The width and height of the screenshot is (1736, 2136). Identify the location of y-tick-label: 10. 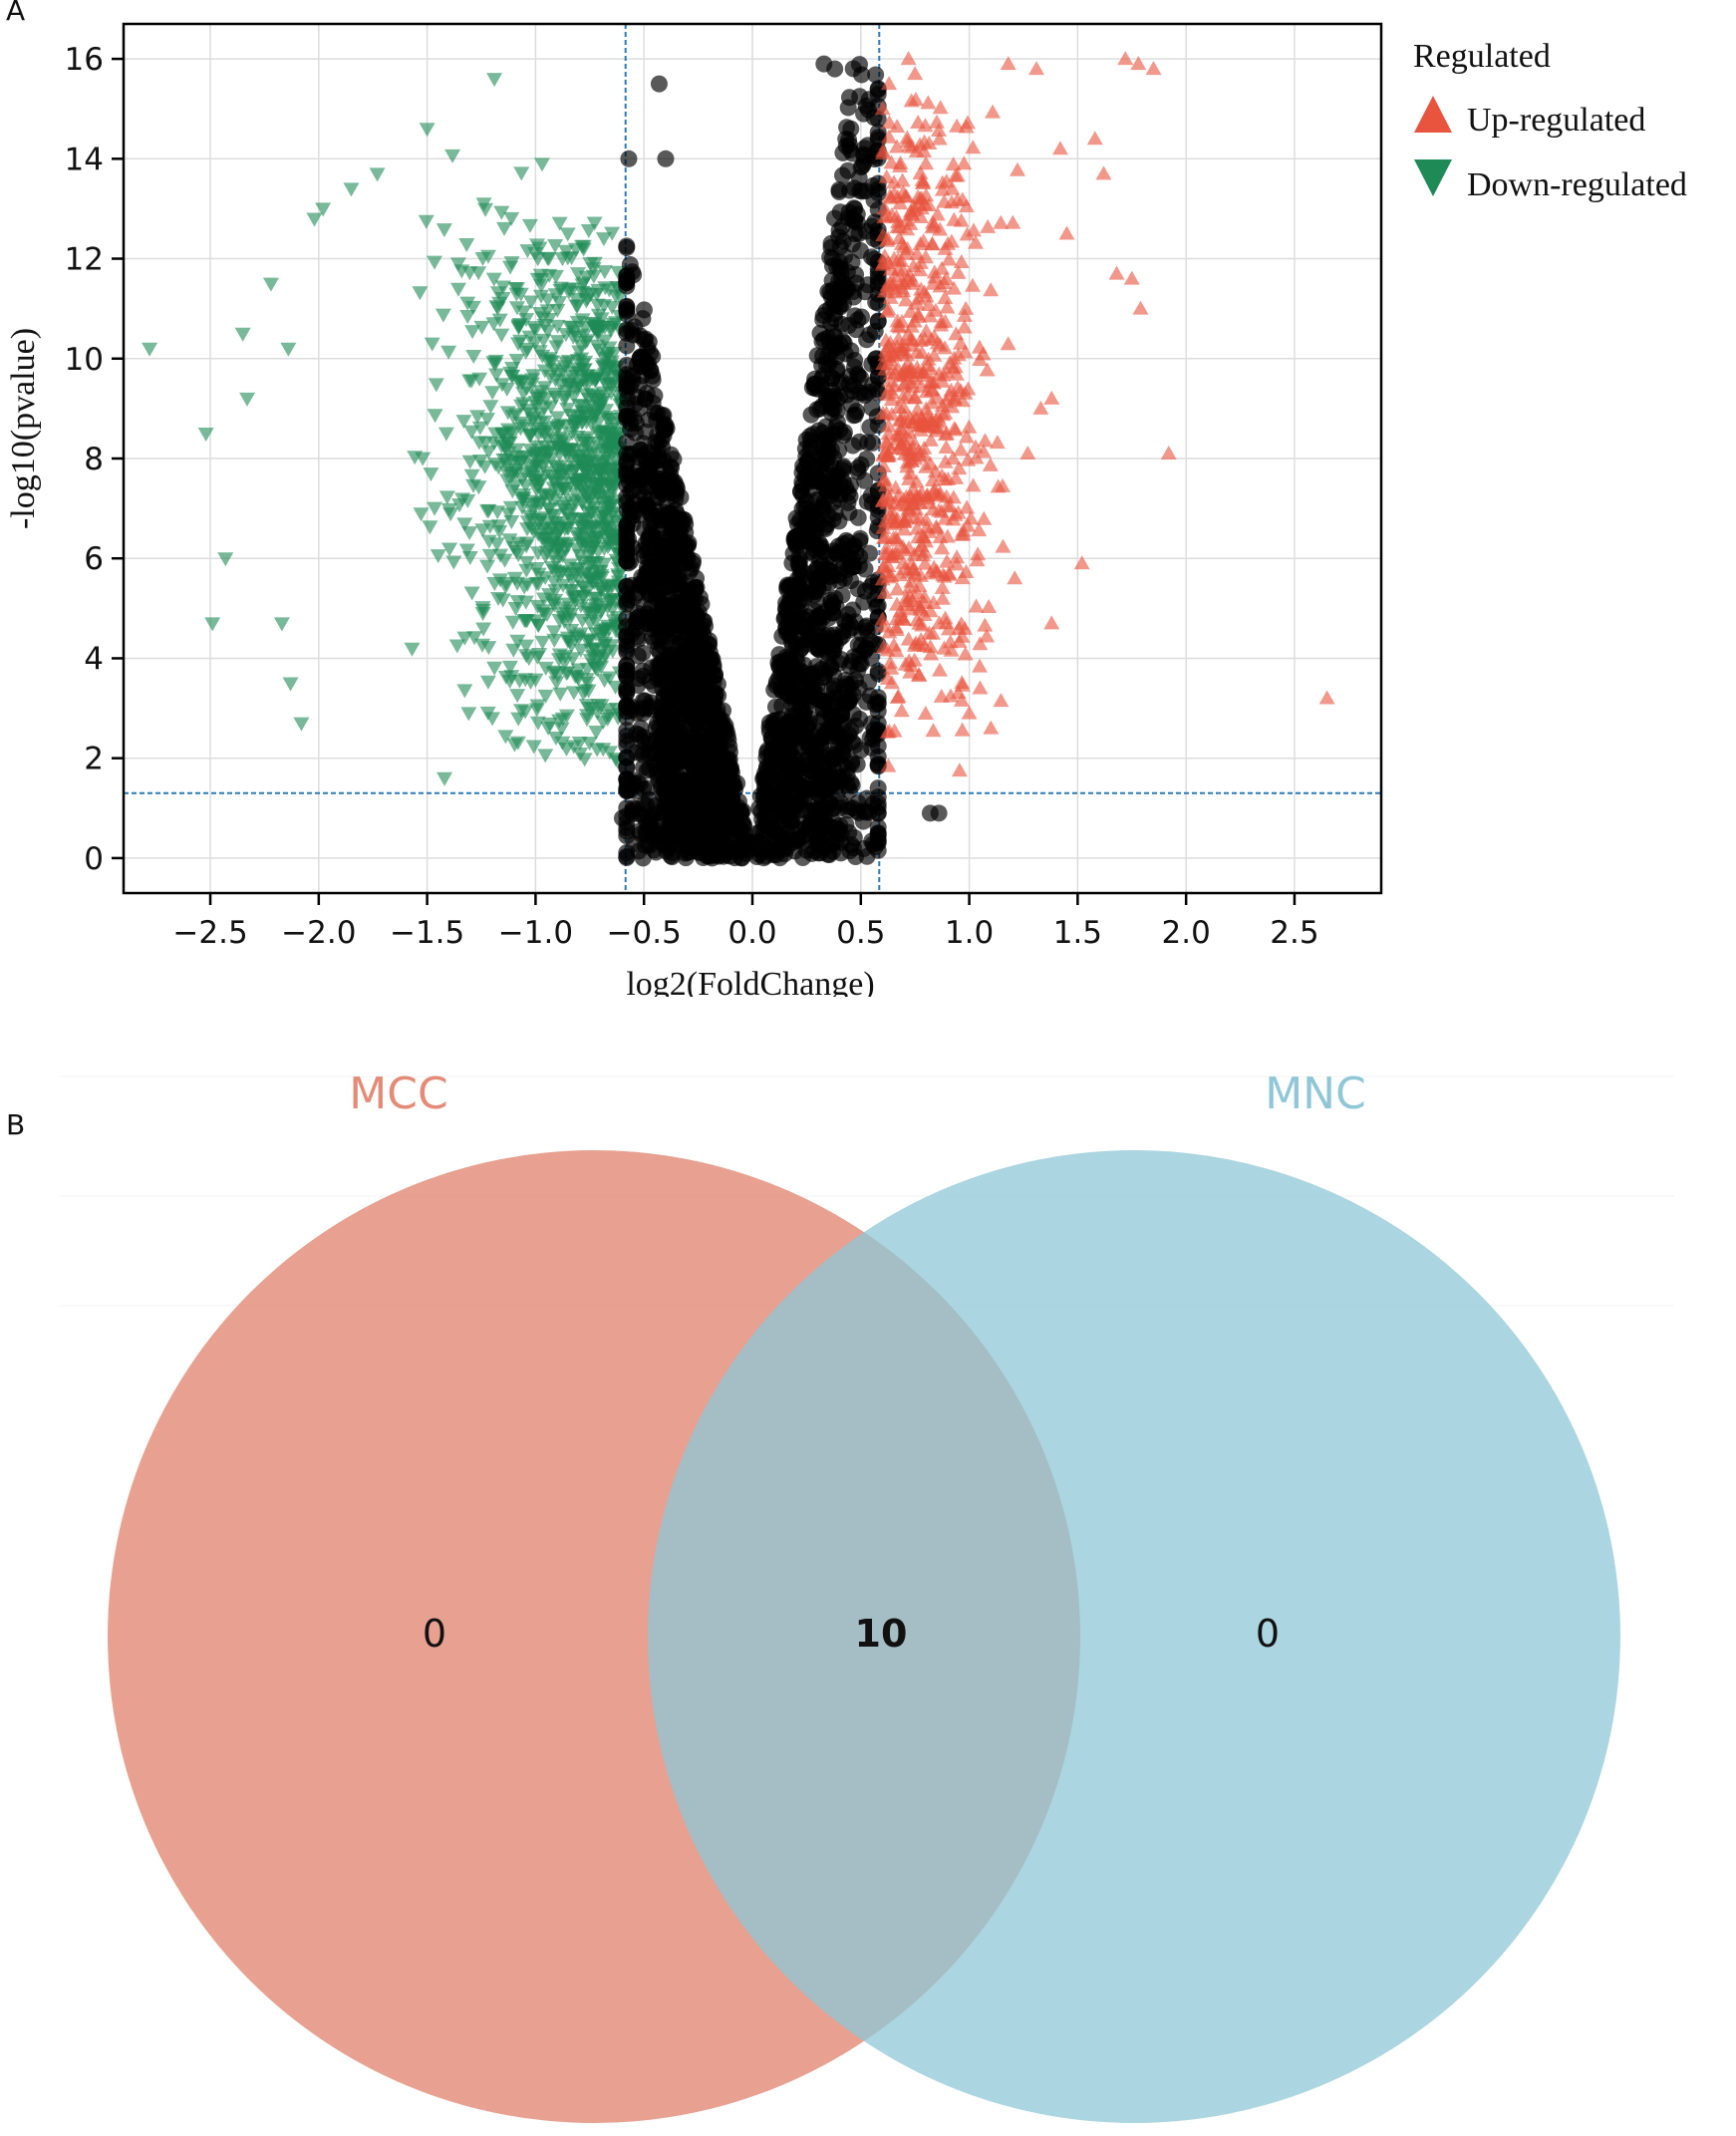
(84, 360).